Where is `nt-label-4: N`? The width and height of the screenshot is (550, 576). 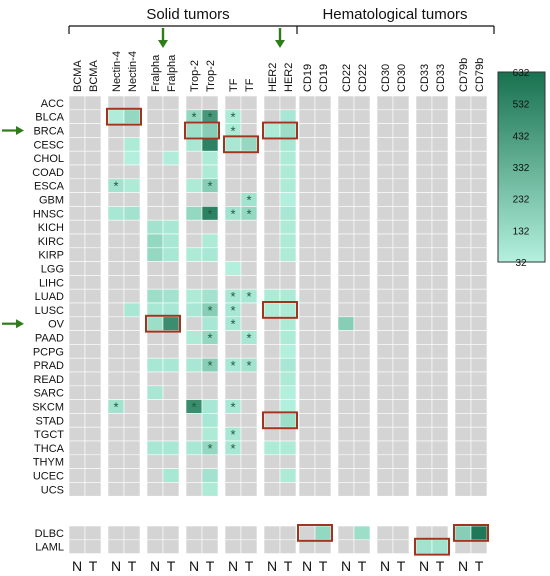 nt-label-4: N is located at coordinates (155, 566).